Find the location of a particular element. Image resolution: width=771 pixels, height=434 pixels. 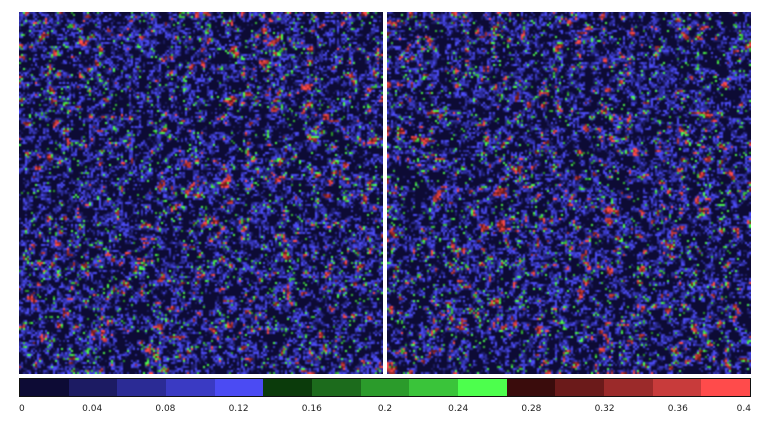

colorbar-ticks: 0 0.04 0.08 0.12 0.16 0.2 0.24 0.28 0.32 0.36 0.4 is located at coordinates (385, 411).